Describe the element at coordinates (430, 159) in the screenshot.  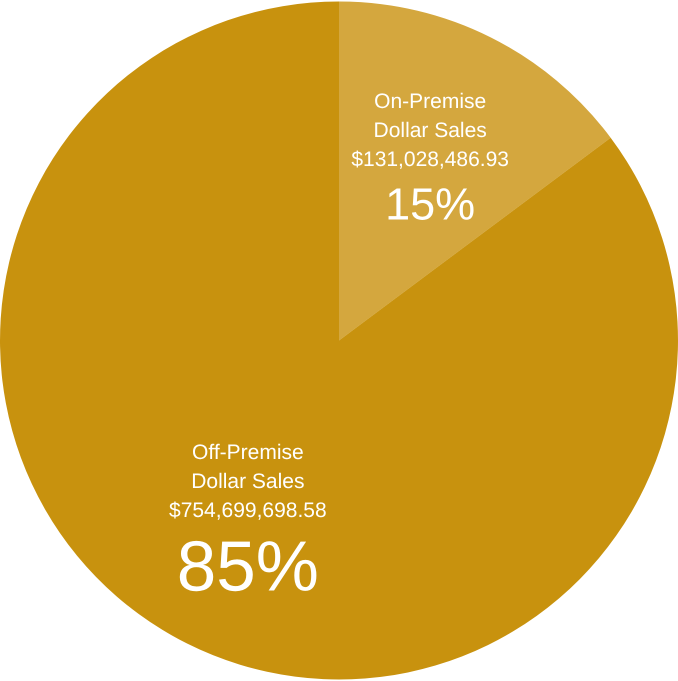
I see `data-label: $131,028,486.93` at that location.